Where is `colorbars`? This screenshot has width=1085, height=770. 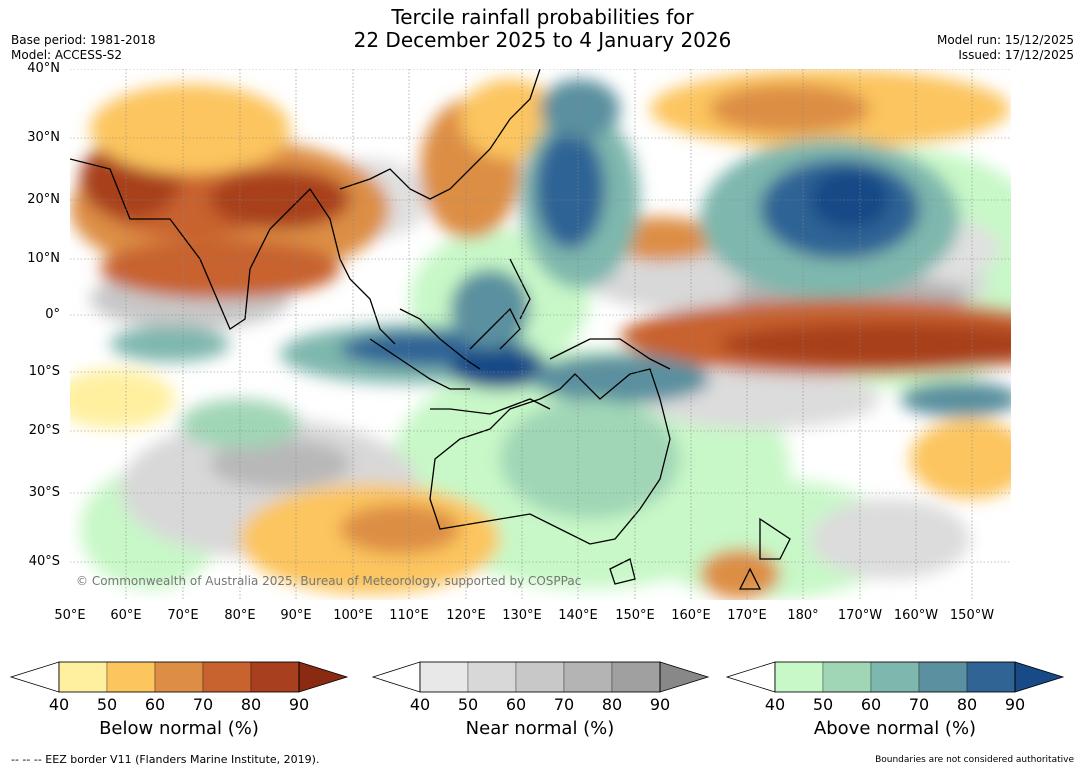 colorbars is located at coordinates (537, 677).